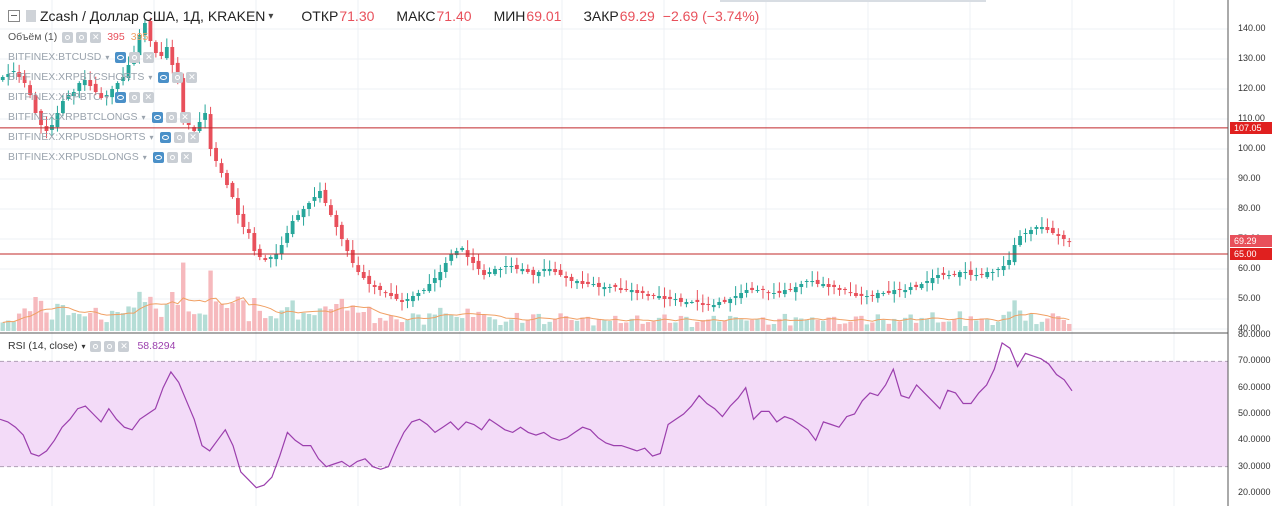  I want to click on collapse-icon, so click(14, 16).